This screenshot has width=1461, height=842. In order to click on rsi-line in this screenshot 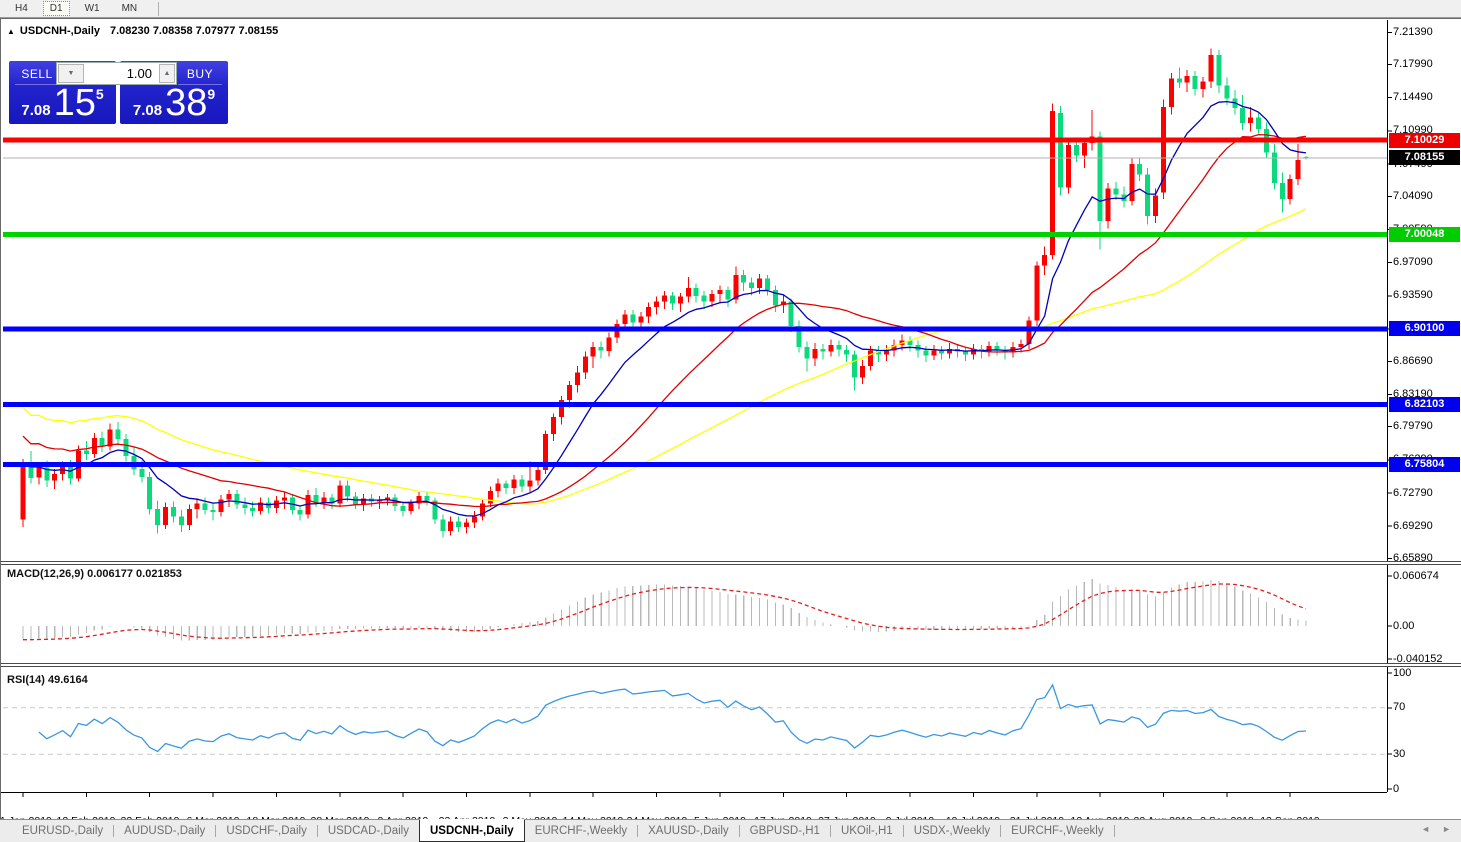, I will do `click(672, 718)`.